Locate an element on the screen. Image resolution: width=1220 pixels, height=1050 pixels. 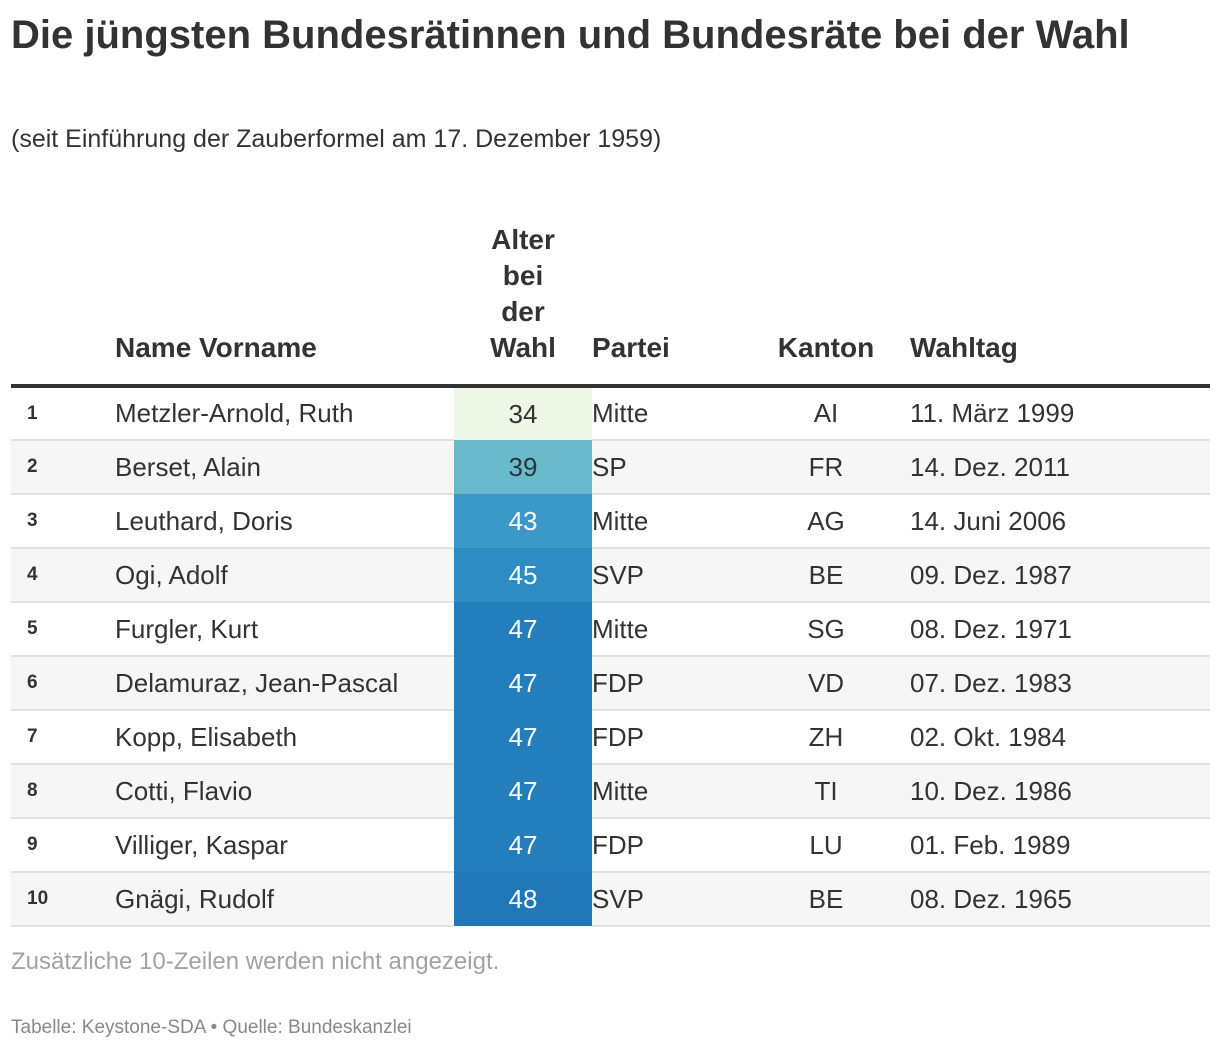
table-row: 7 Kopp, Elisabeth 47 FDP ZH 02. Okt. 1984 is located at coordinates (610, 737).